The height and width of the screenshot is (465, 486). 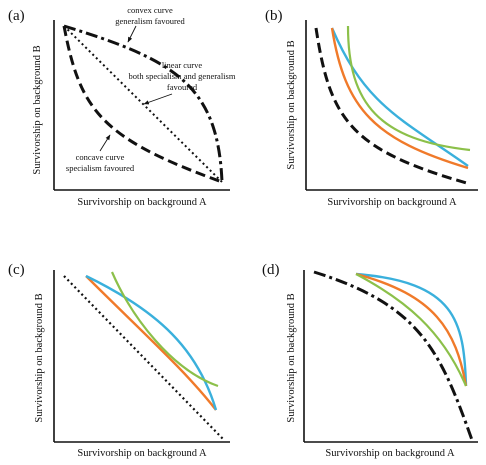 I want to click on annotation-convex-line2: generalism favoured, so click(x=150, y=21).